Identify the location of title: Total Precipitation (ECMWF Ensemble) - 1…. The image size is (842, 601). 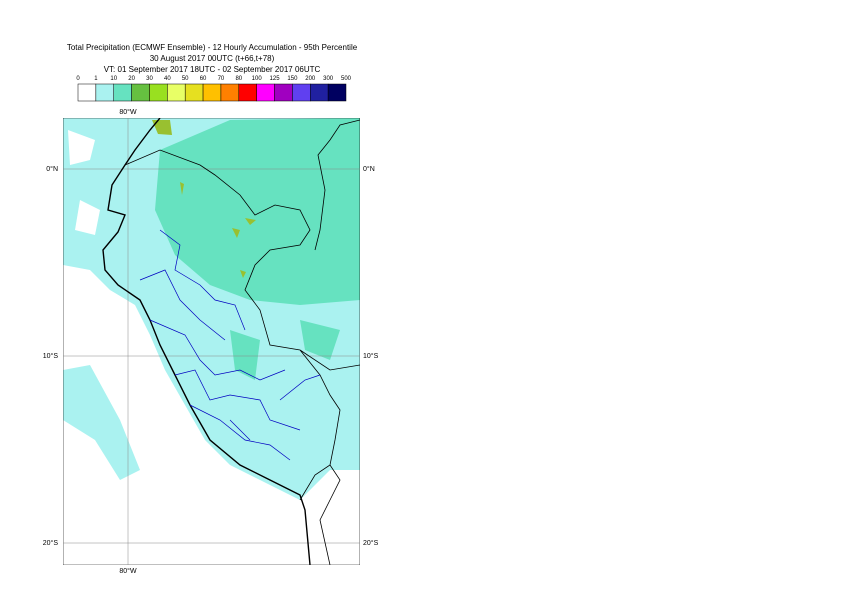
(212, 47).